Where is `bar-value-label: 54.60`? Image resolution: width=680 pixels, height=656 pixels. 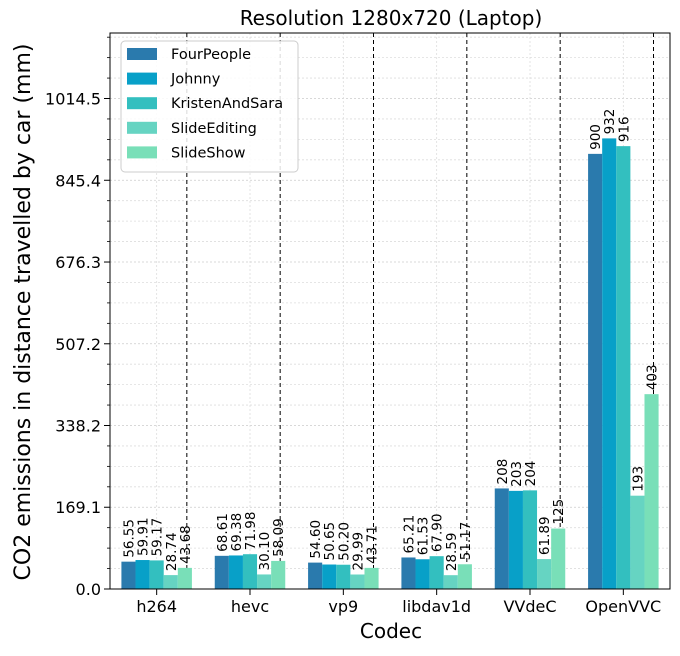
bar-value-label: 54.60 is located at coordinates (316, 539).